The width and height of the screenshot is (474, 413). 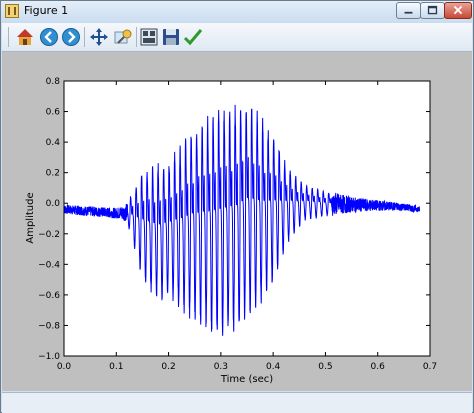 I want to click on x-tick-label: 0.3, so click(x=221, y=367).